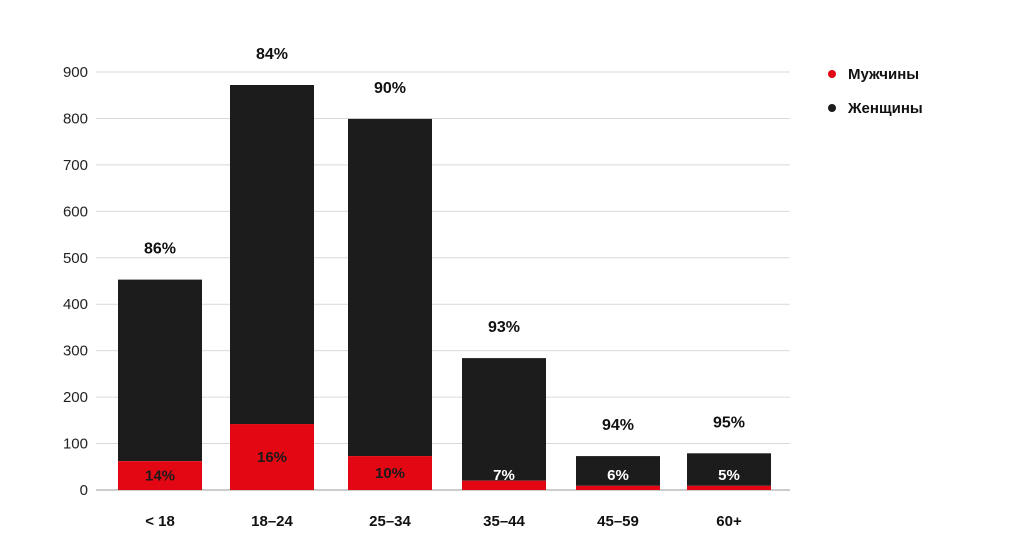  What do you see at coordinates (390, 88) in the screenshot?
I see `bar-women-percent-label: 90%` at bounding box center [390, 88].